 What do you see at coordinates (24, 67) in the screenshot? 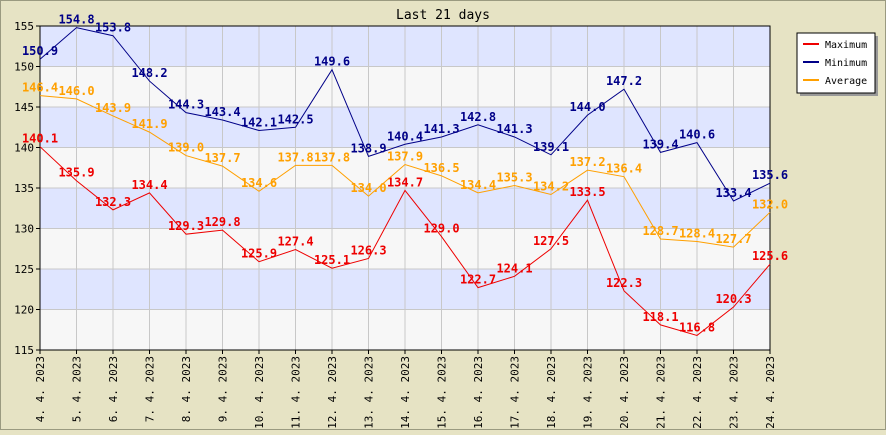
I see `y-tick-label: 150` at bounding box center [24, 67].